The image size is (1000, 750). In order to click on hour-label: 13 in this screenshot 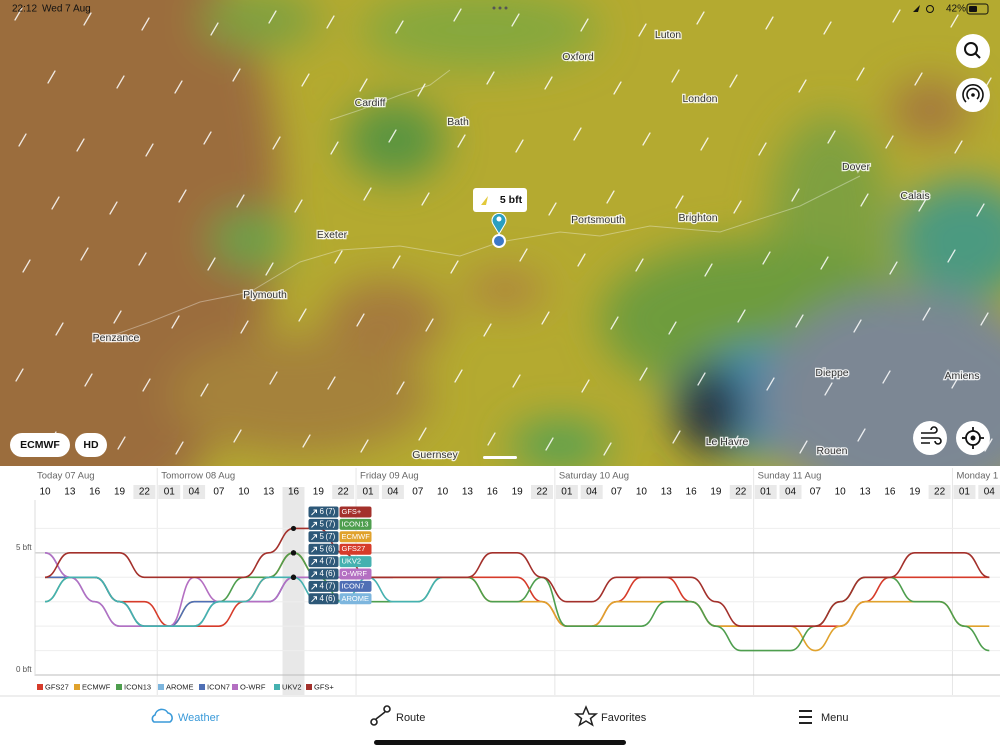, I will do `click(667, 492)`.